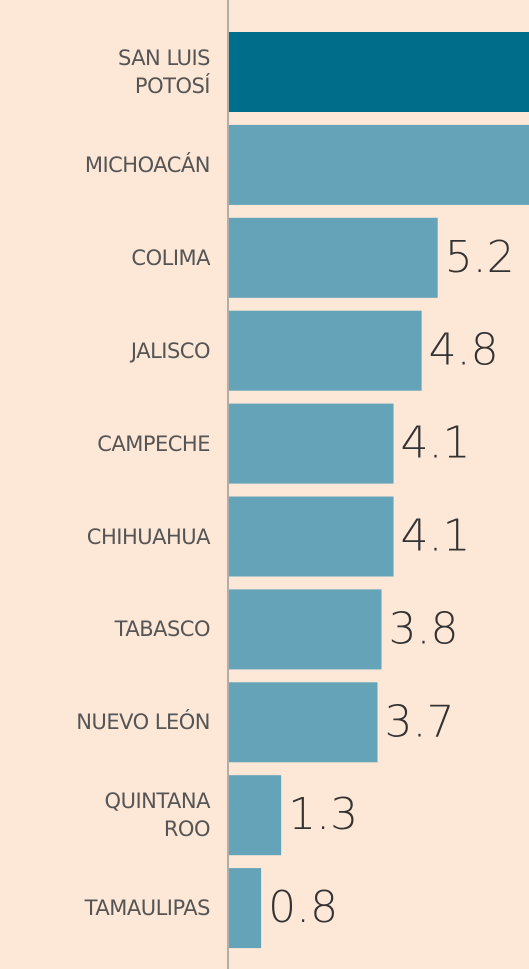 The width and height of the screenshot is (529, 969). I want to click on category-label: JALISCO, so click(170, 350).